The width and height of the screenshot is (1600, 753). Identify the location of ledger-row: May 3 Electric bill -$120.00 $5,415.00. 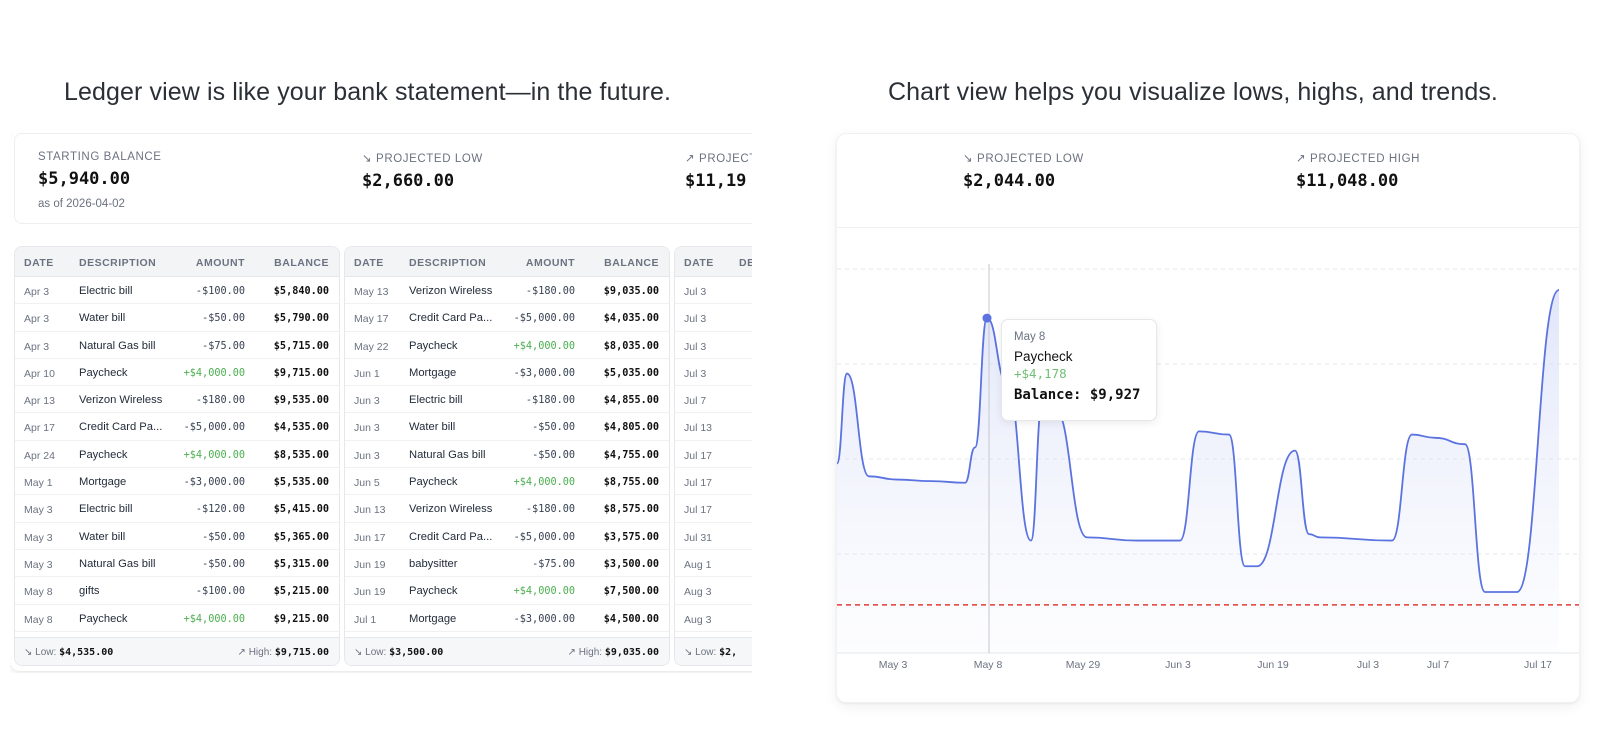
(177, 509).